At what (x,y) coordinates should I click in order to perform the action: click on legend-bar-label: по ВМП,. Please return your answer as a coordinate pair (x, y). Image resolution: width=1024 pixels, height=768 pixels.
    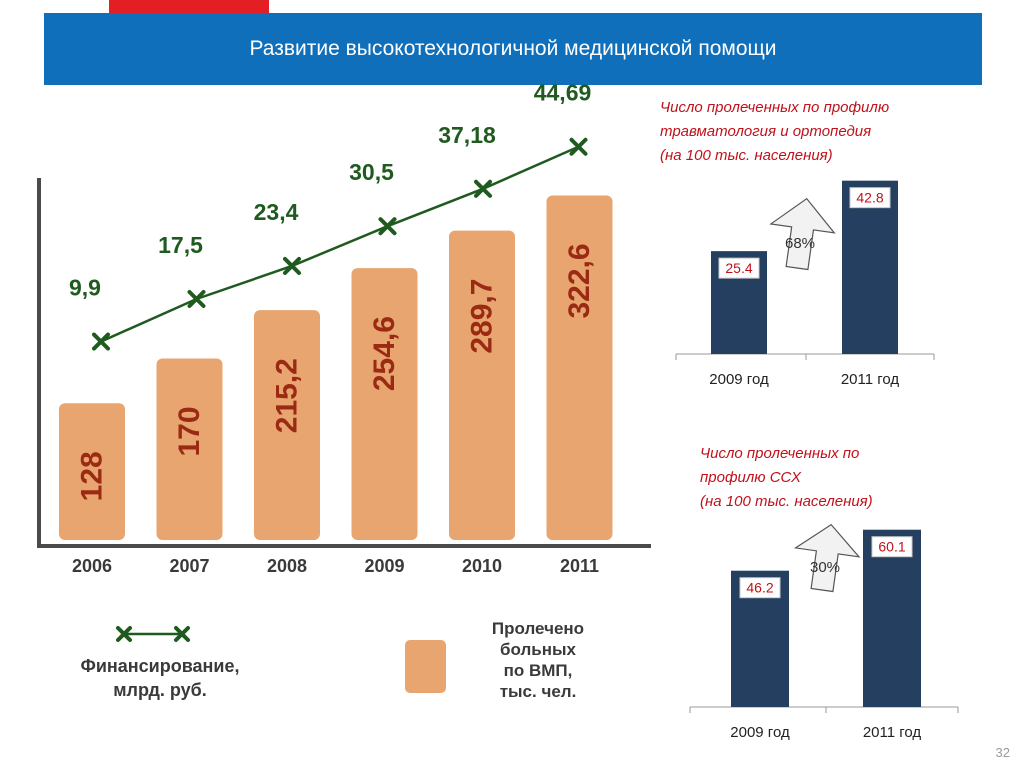
    Looking at the image, I should click on (538, 670).